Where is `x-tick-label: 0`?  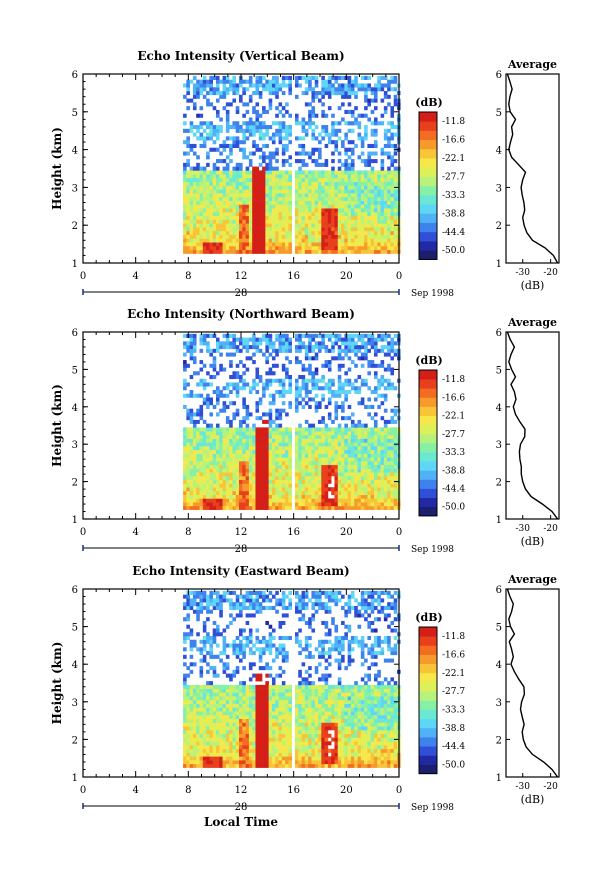
x-tick-label: 0 is located at coordinates (399, 276).